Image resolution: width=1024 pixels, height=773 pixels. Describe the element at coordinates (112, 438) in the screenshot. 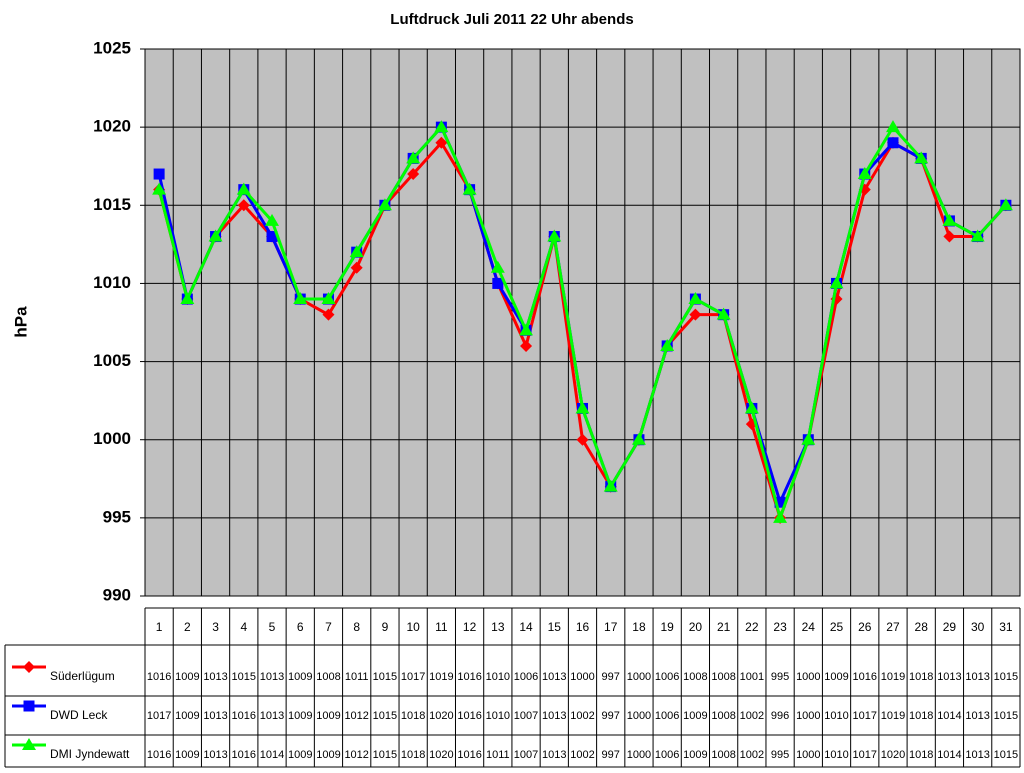

I see `y-tick-label: 1000` at that location.